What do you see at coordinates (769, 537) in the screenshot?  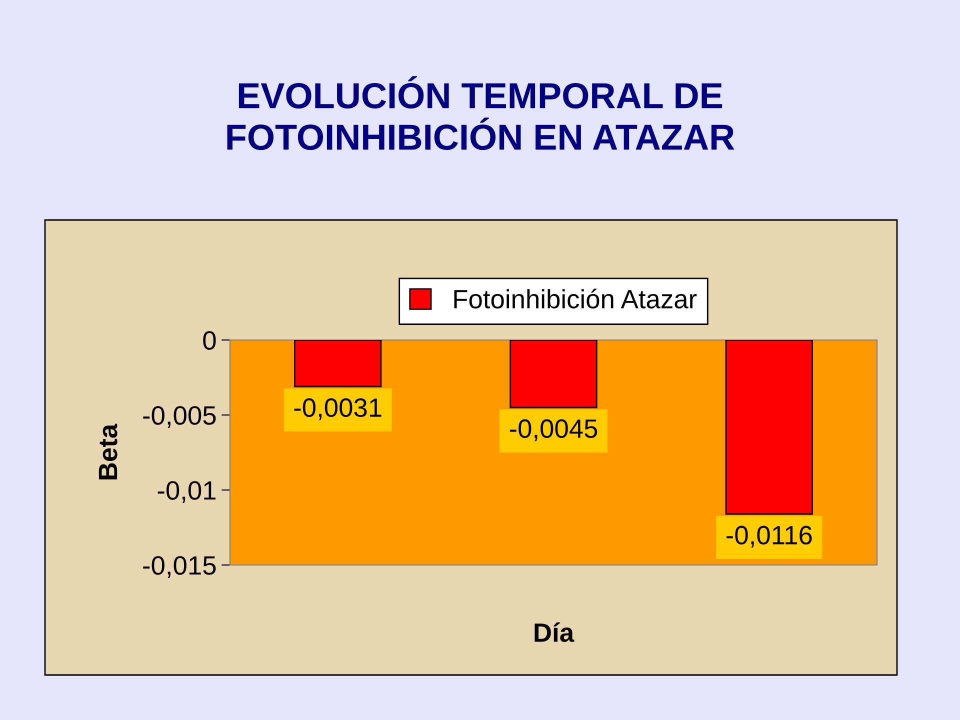 I see `data-label: -0,0116` at bounding box center [769, 537].